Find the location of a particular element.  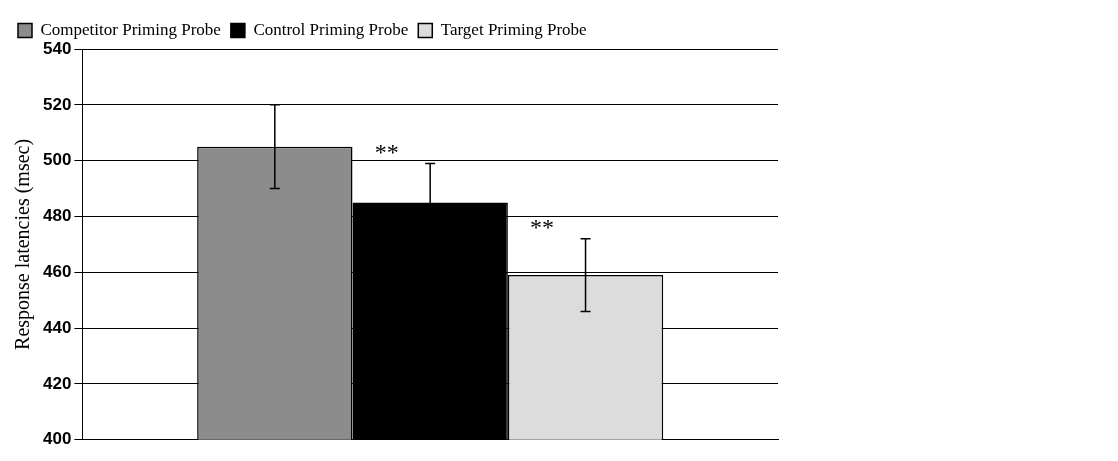

y-axis-title: Response latencies (msec) is located at coordinates (23, 244).